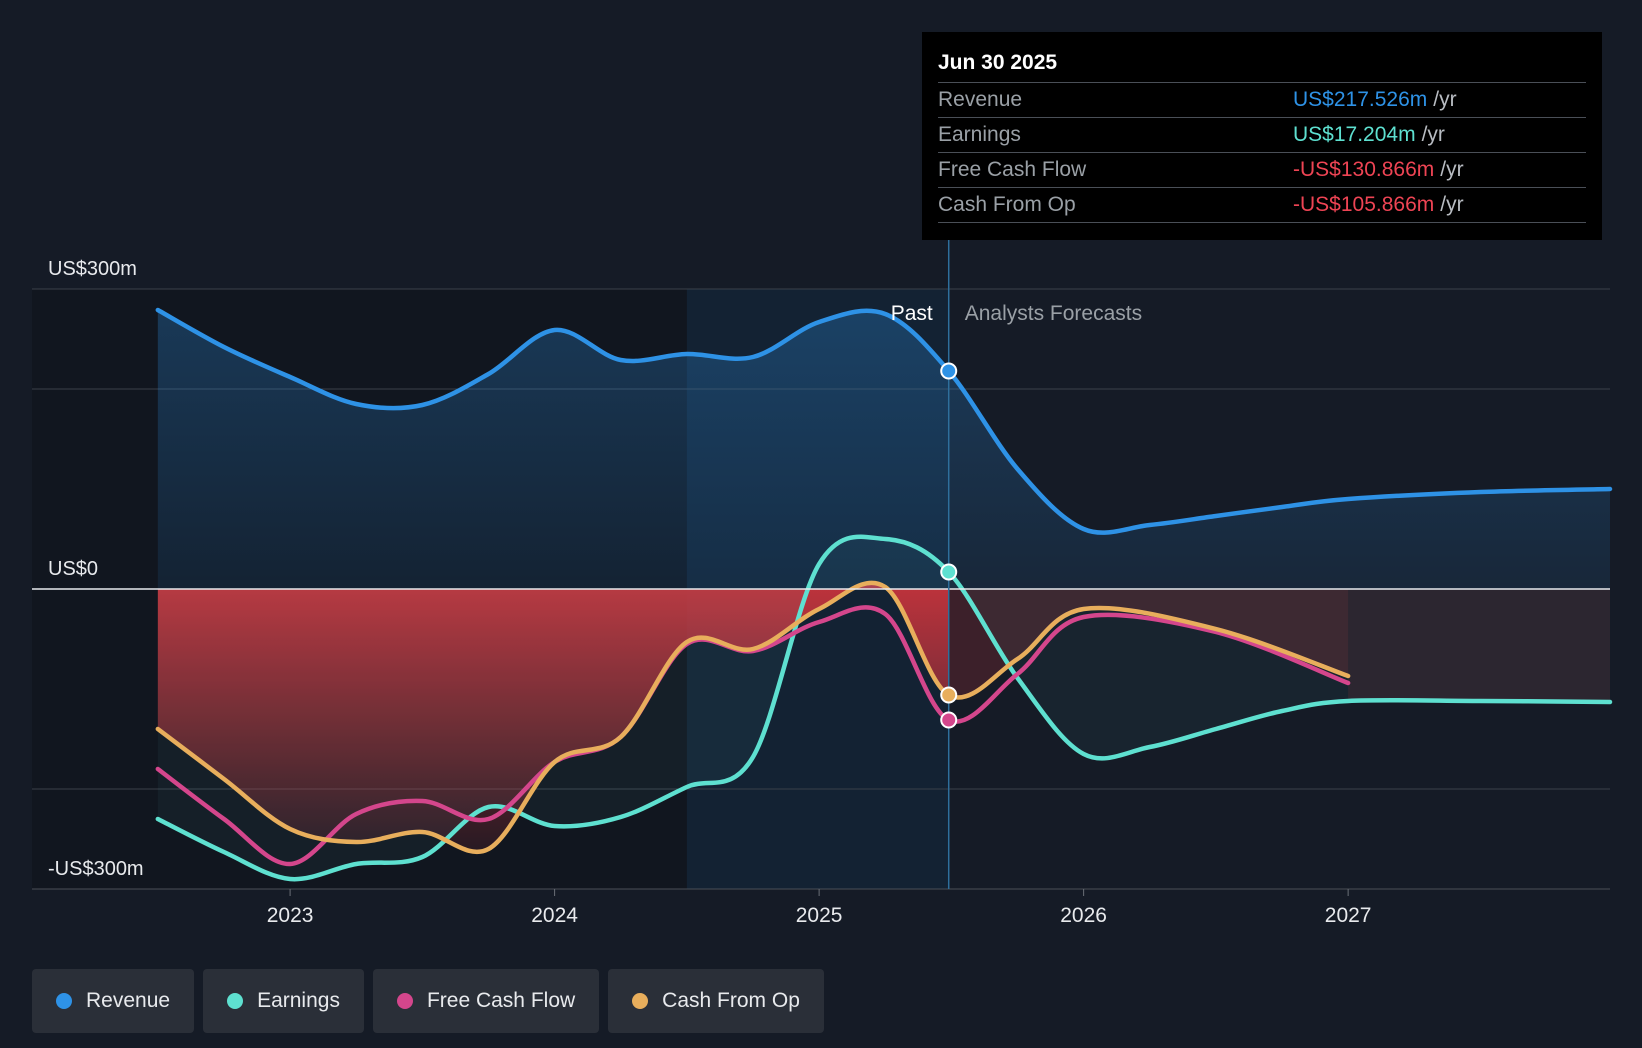  What do you see at coordinates (553, 717) in the screenshot?
I see `cash-from-op-area-past` at bounding box center [553, 717].